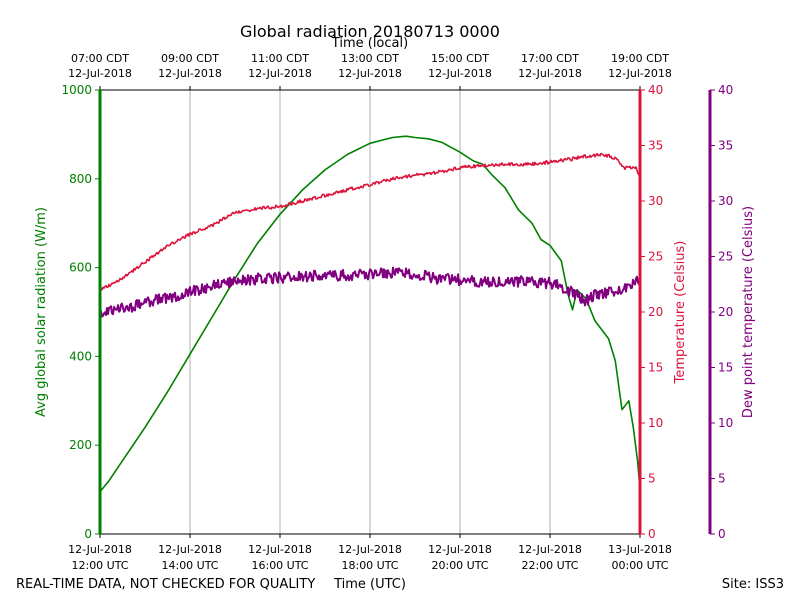 Image resolution: width=800 pixels, height=600 pixels. What do you see at coordinates (655, 201) in the screenshot?
I see `temperature-tick-label: 30` at bounding box center [655, 201].